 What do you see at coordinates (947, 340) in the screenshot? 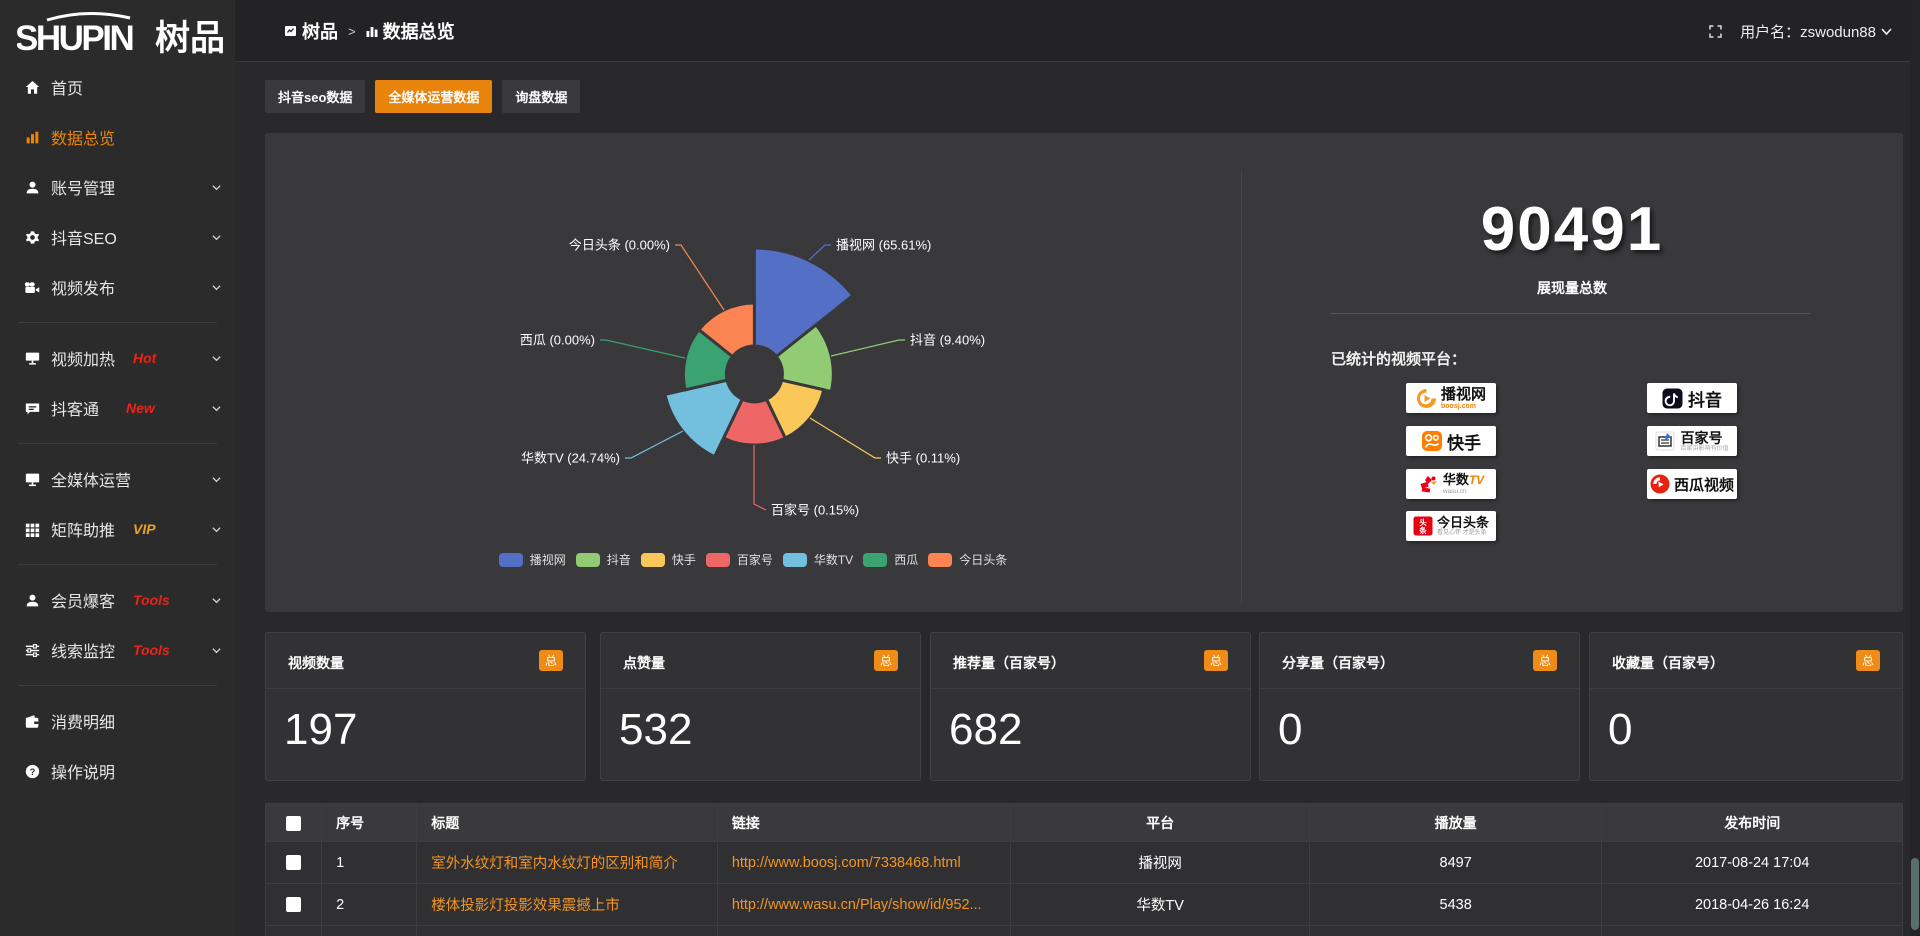
I see `svg-text: 抖音 (9.40%)` at bounding box center [947, 340].